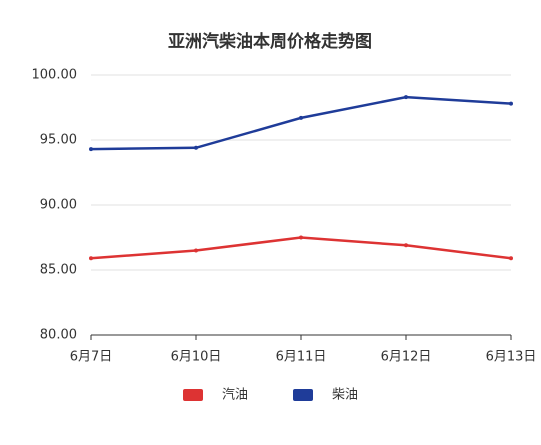 This screenshot has height=445, width=541. I want to click on x-tick-label: 6月13日, so click(511, 357).